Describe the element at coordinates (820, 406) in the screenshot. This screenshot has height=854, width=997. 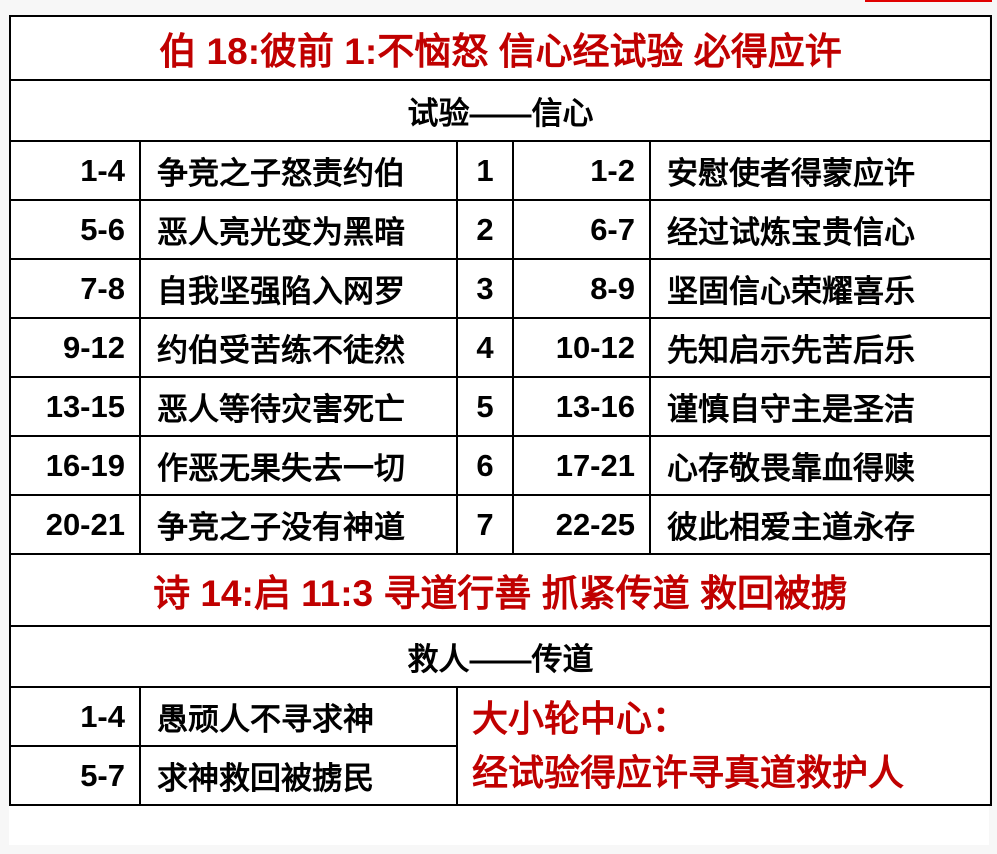
I see `peter-summary: 谨慎自守主是圣洁` at that location.